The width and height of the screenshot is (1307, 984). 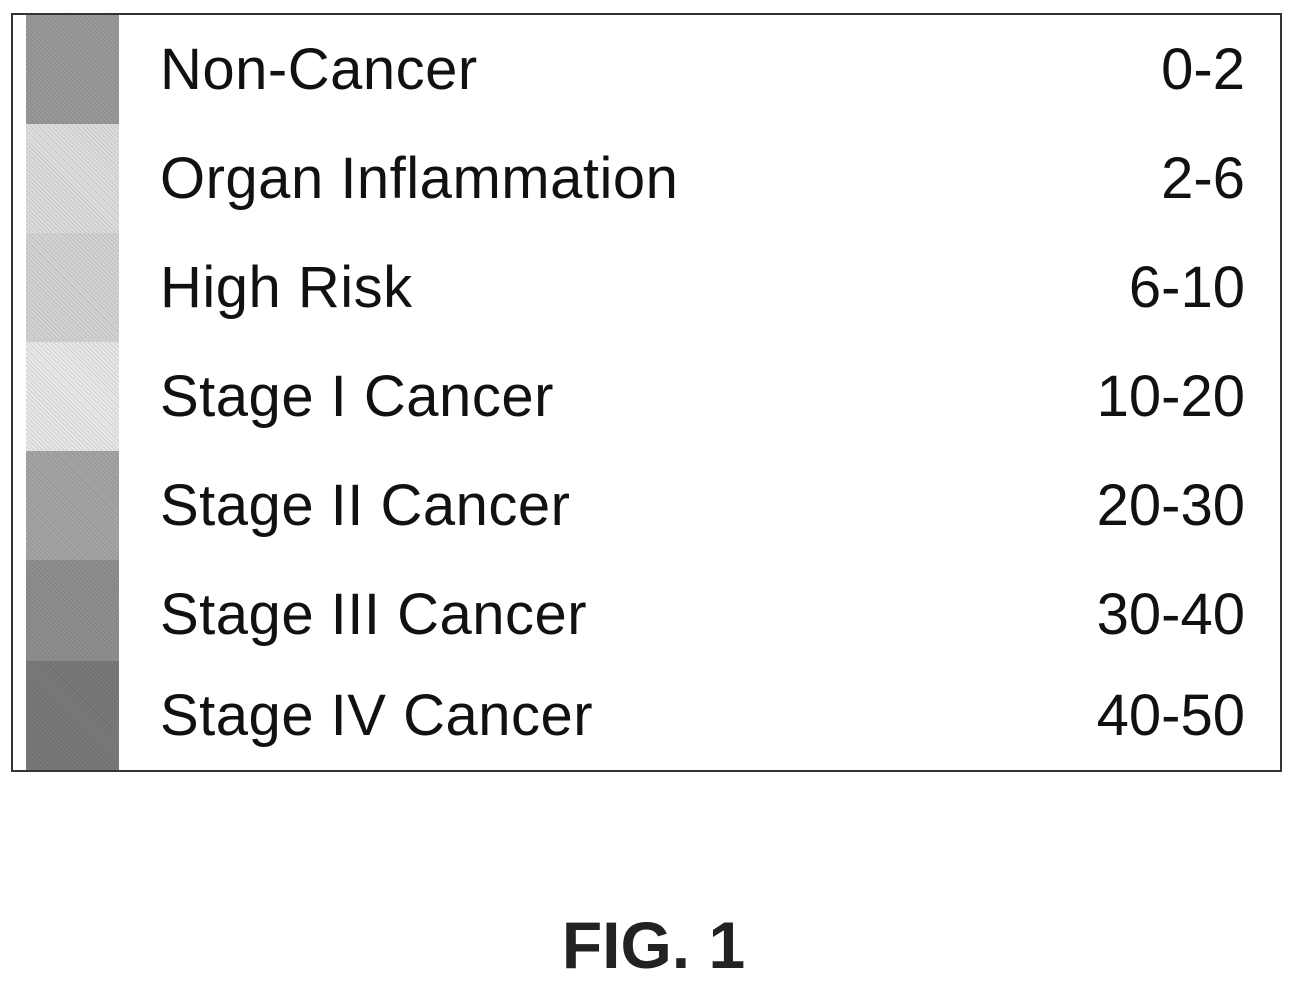 What do you see at coordinates (377, 715) in the screenshot?
I see `row-label: Stage IV Cancer` at bounding box center [377, 715].